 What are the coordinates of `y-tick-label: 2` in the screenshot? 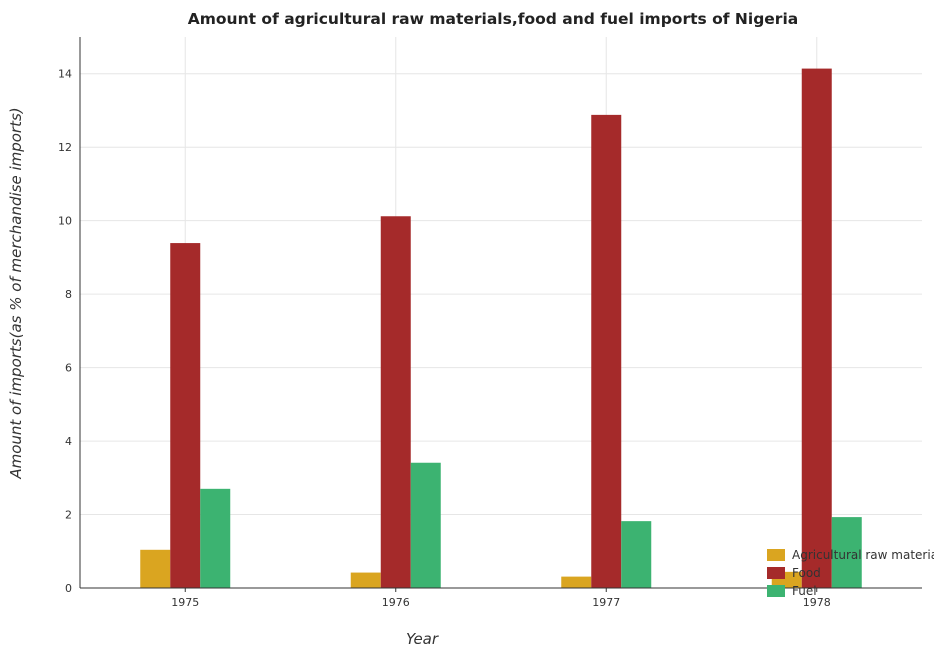 It's located at (68, 515).